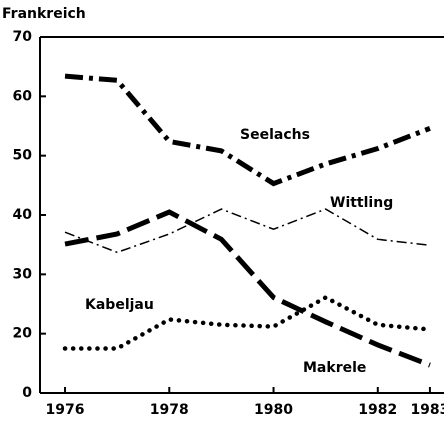 This screenshot has width=444, height=425. I want to click on series-label: Seelachs, so click(275, 135).